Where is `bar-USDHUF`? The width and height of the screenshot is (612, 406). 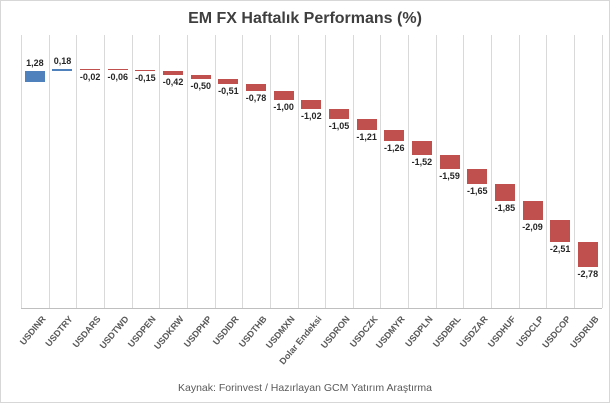 bar-USDHUF is located at coordinates (504, 192).